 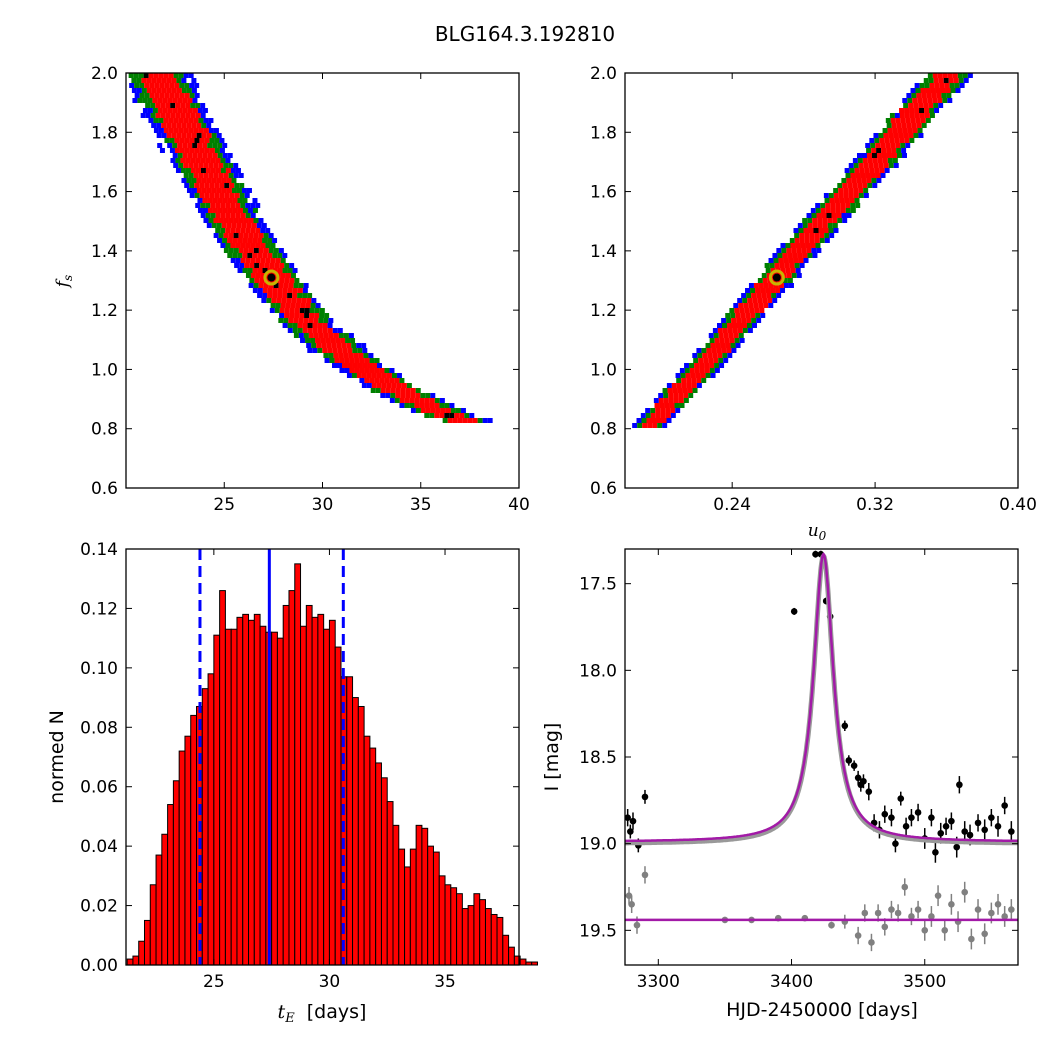 I want to click on te-fs-ytick-label: 2.0, so click(x=104, y=74).